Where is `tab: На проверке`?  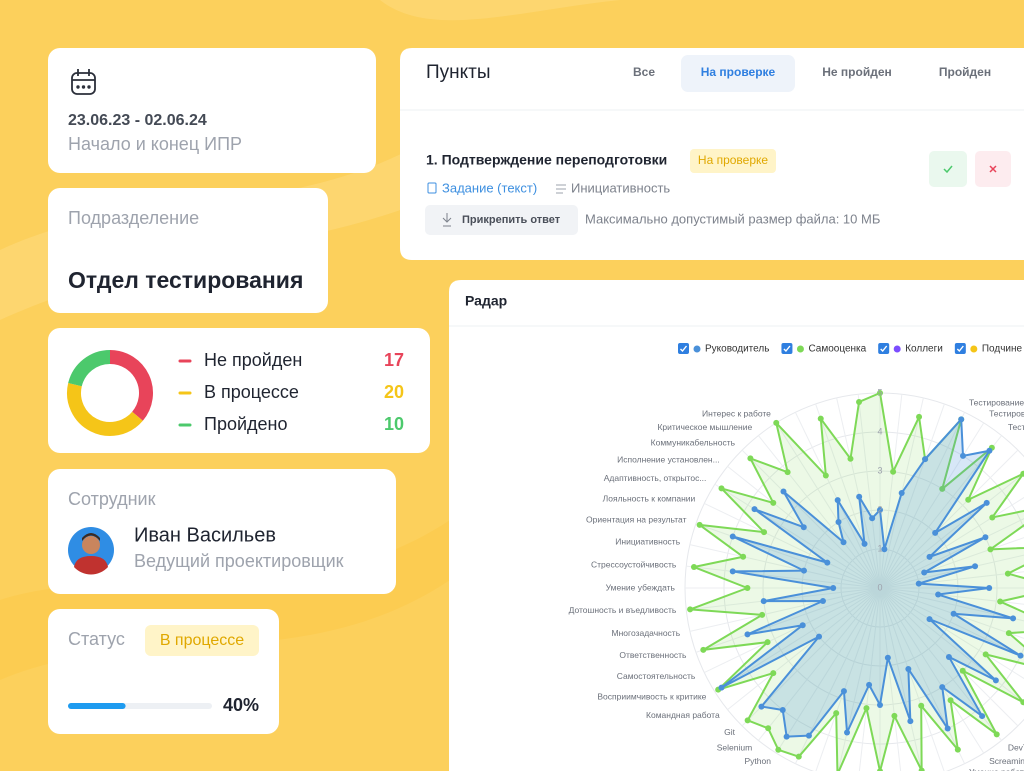 tab: На проверке is located at coordinates (738, 72).